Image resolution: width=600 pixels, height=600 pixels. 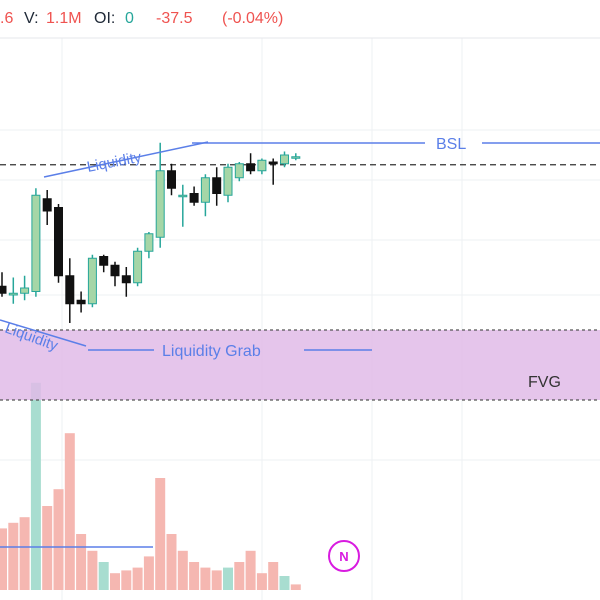 I want to click on fvg-label: FVG, so click(x=544, y=382).